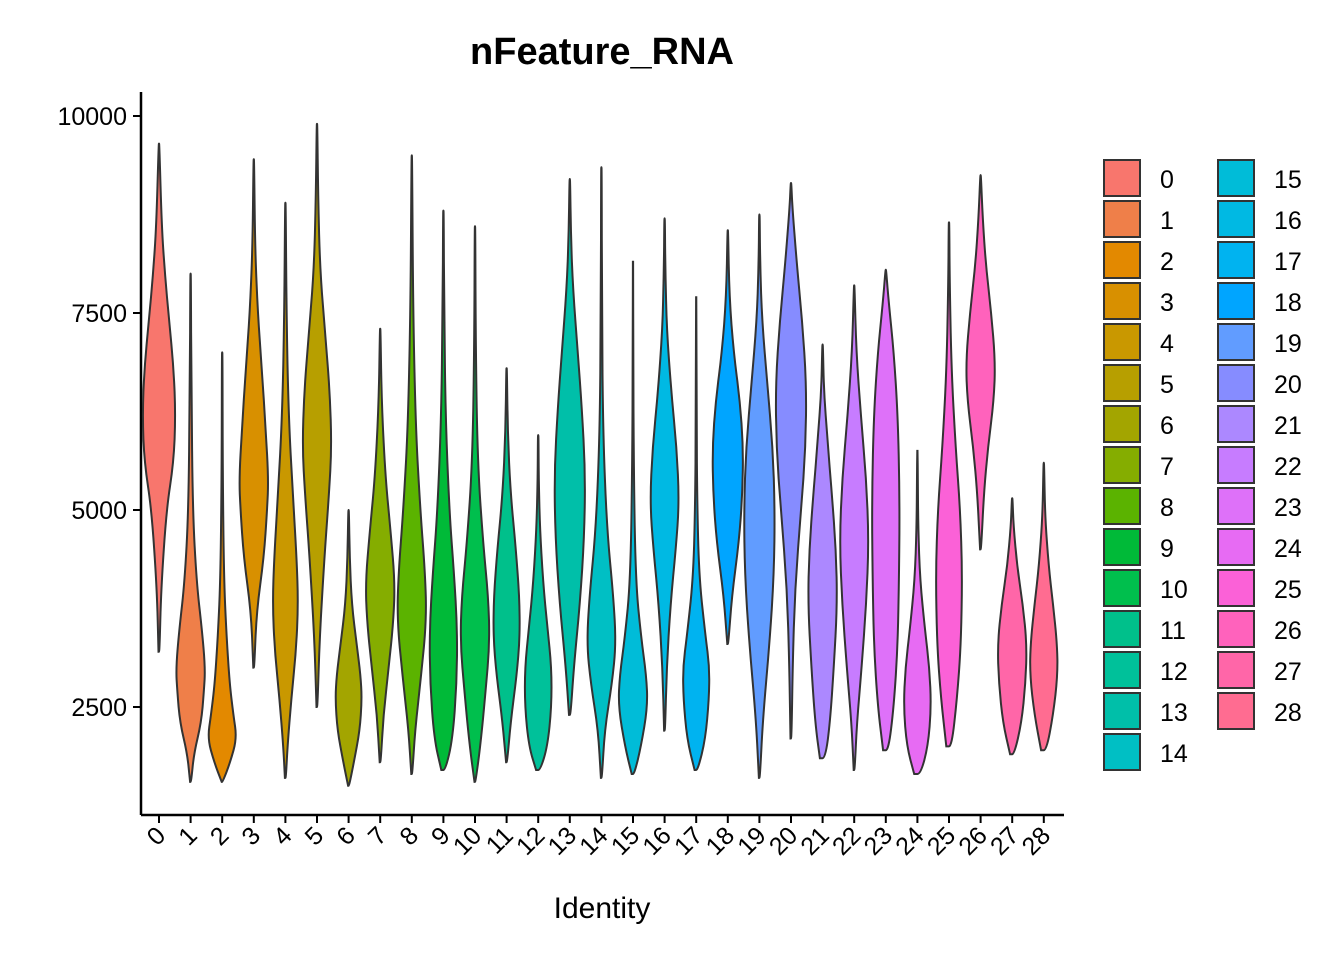 The width and height of the screenshot is (1344, 960). I want to click on legend-label: 20, so click(1288, 385).